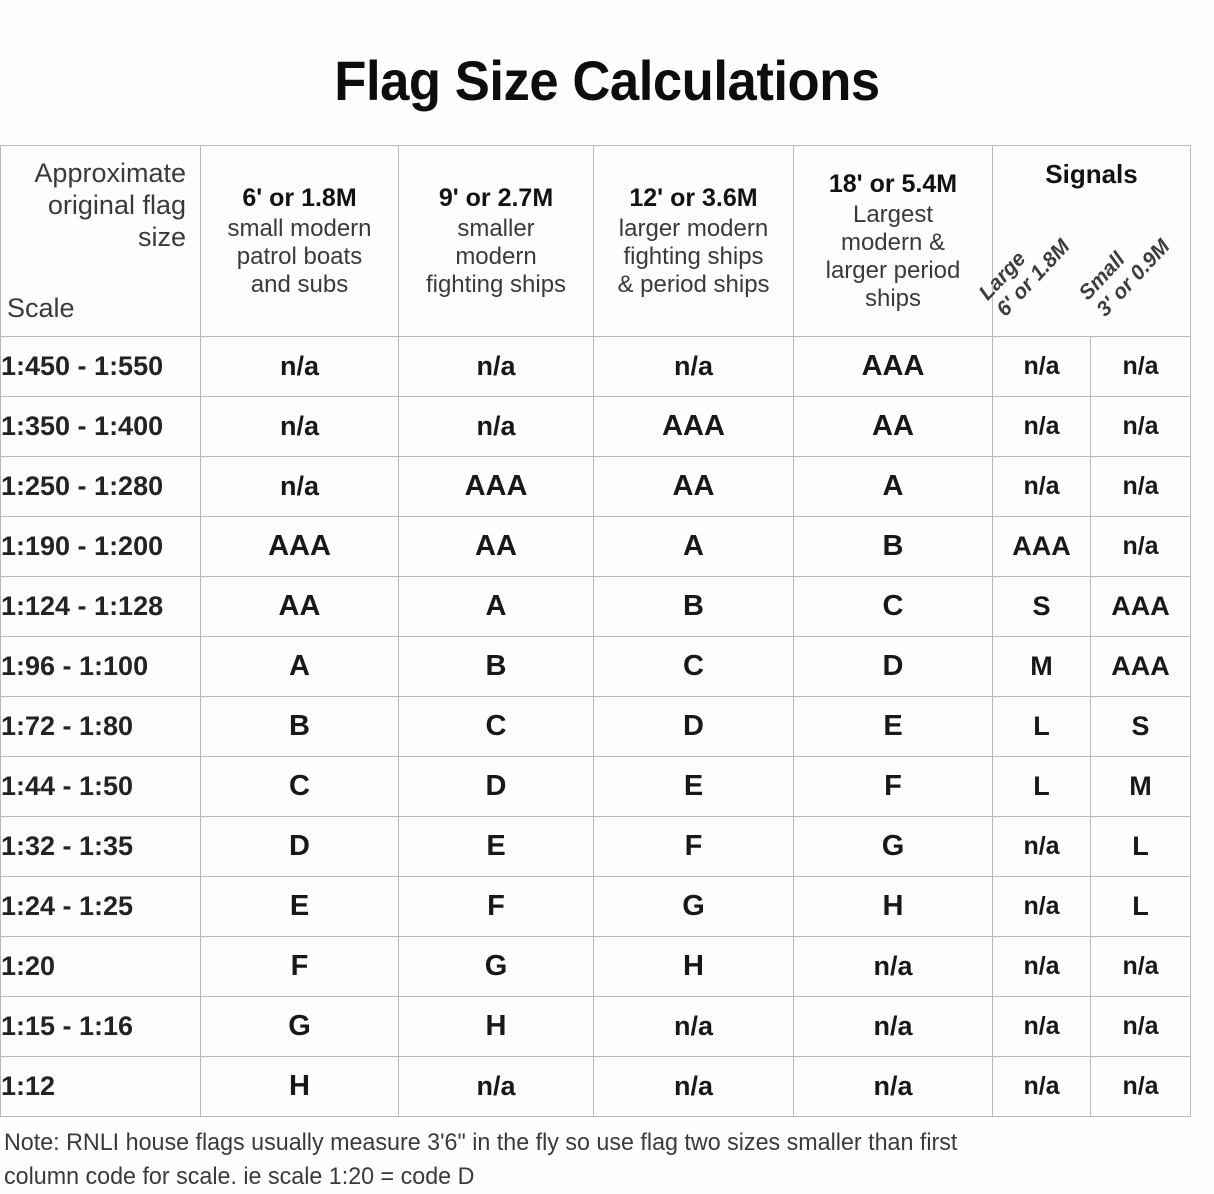 This screenshot has height=1194, width=1214. What do you see at coordinates (100, 241) in the screenshot?
I see `corner-header-cell: Approximate original flag size Scale` at bounding box center [100, 241].